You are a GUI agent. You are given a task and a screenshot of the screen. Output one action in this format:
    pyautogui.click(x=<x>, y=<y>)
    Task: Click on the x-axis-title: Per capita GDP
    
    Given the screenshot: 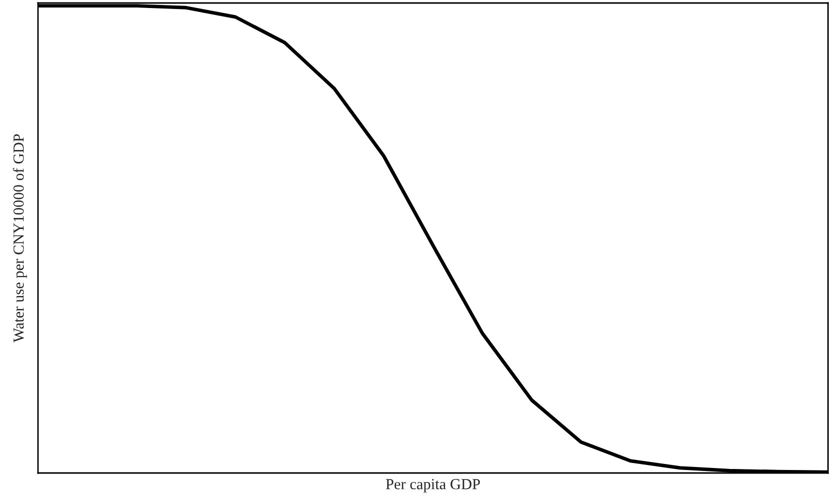 What is the action you would take?
    pyautogui.click(x=433, y=485)
    